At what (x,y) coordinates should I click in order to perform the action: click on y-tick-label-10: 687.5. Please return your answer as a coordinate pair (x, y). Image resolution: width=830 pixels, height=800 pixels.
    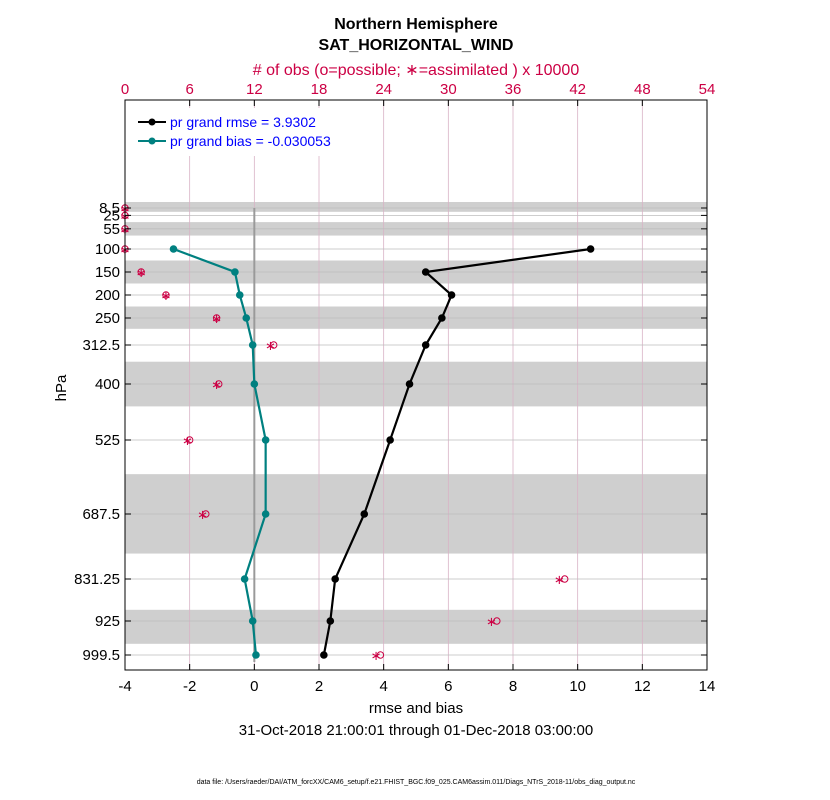
    Looking at the image, I should click on (101, 514).